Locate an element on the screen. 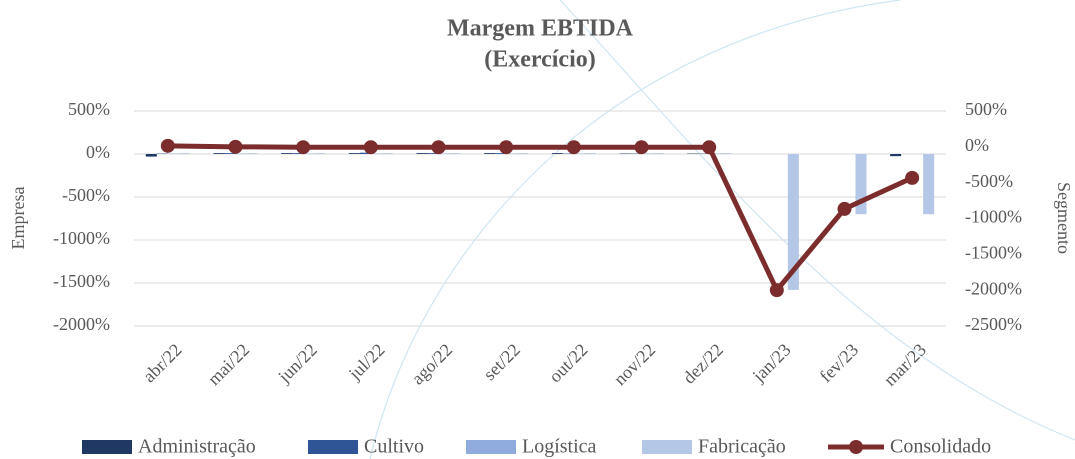 This screenshot has width=1075, height=459. x-tick-label: ago/22 is located at coordinates (431, 364).